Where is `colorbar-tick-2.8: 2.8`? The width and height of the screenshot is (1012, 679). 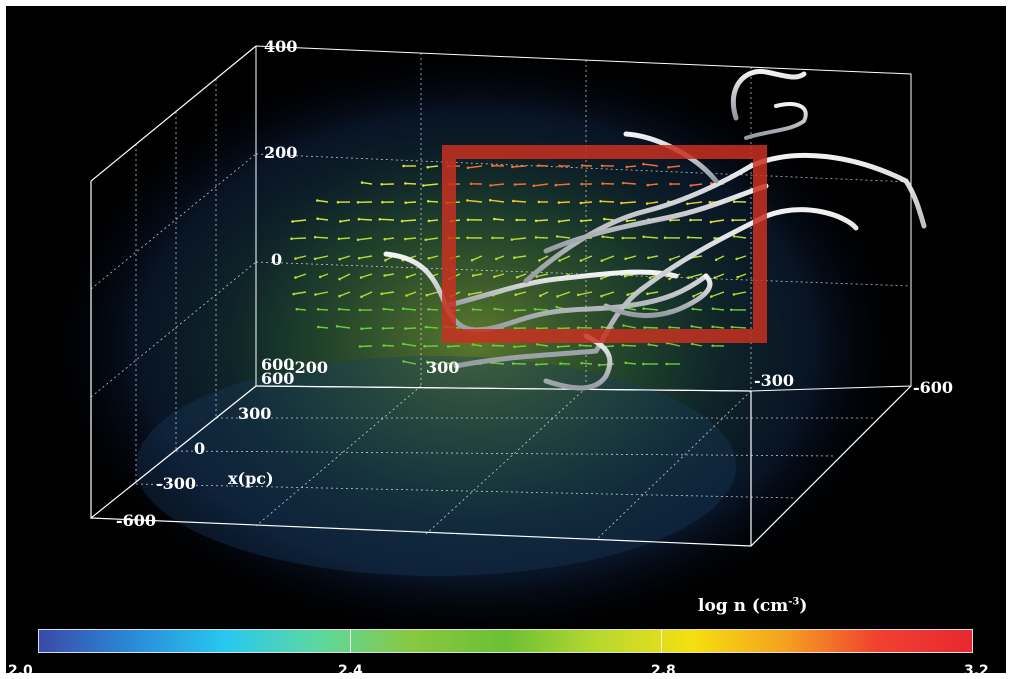
colorbar-tick-2.8: 2.8 is located at coordinates (663, 668).